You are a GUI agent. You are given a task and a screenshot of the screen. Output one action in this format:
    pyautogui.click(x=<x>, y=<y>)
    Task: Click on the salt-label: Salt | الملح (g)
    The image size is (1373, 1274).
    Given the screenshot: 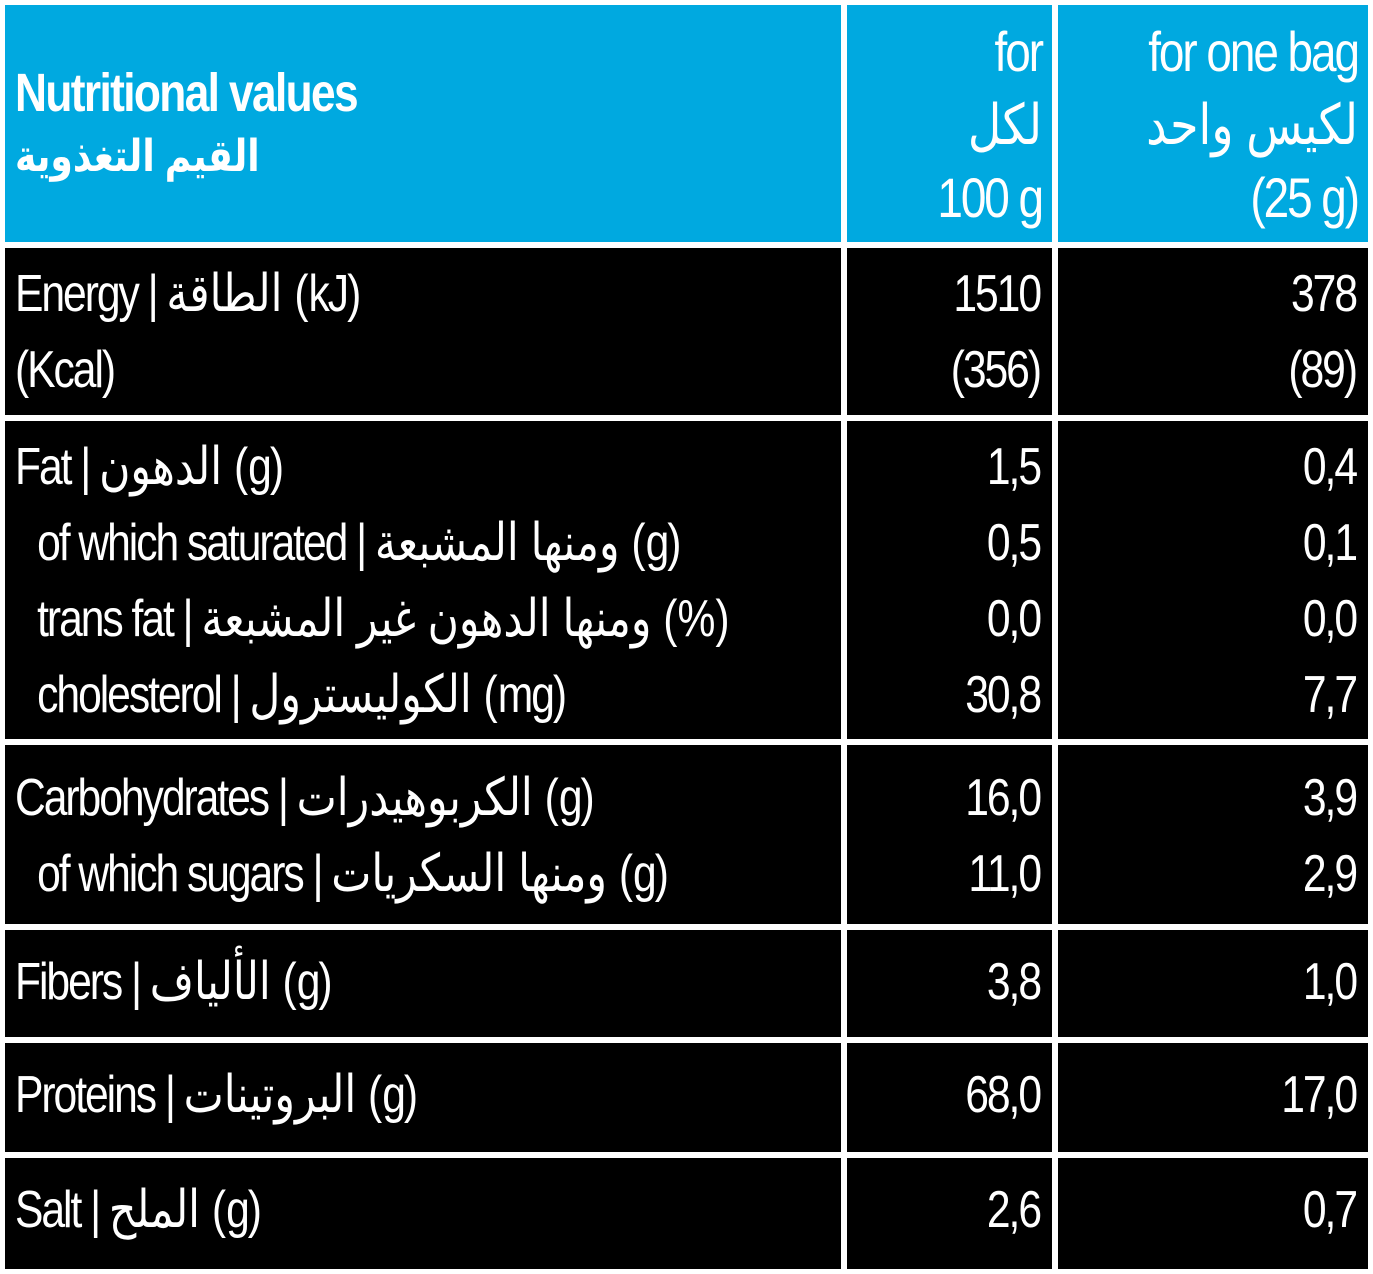 What is the action you would take?
    pyautogui.click(x=139, y=1210)
    